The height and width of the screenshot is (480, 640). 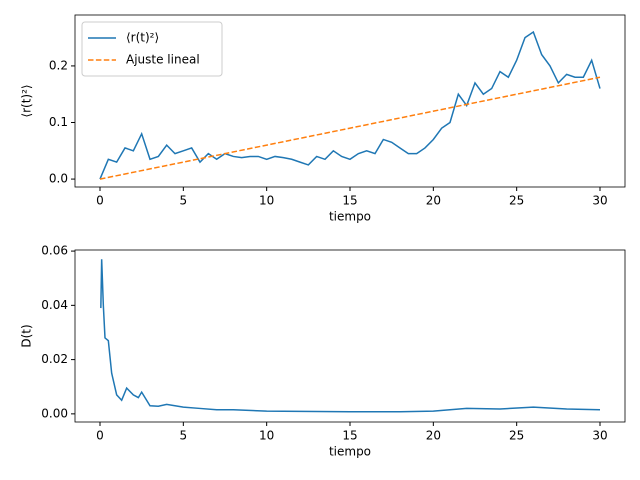 What do you see at coordinates (27, 100) in the screenshot?
I see `y-axis-label: ⟨r(t)²⟩` at bounding box center [27, 100].